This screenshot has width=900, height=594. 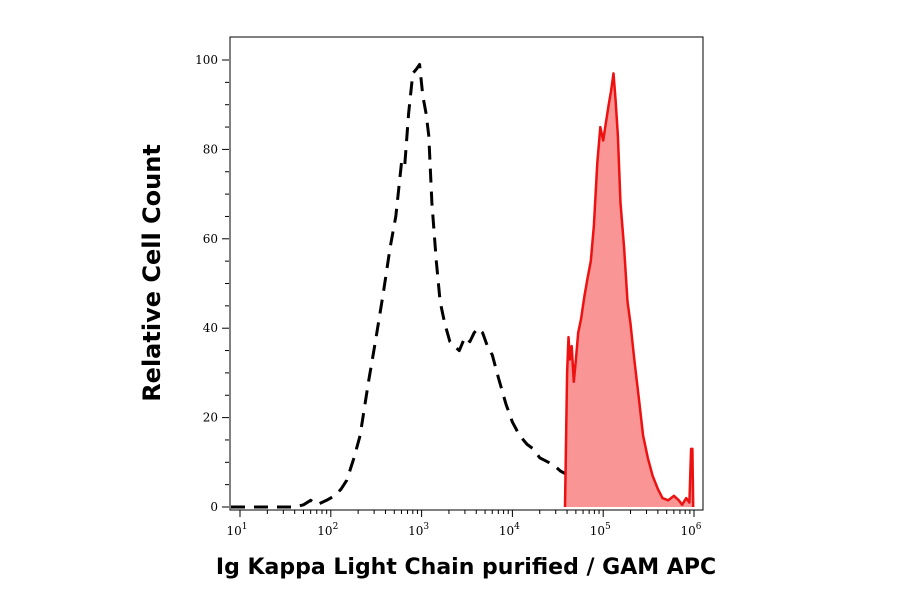 I want to click on x-tick-label: 10⁵, so click(x=600, y=530).